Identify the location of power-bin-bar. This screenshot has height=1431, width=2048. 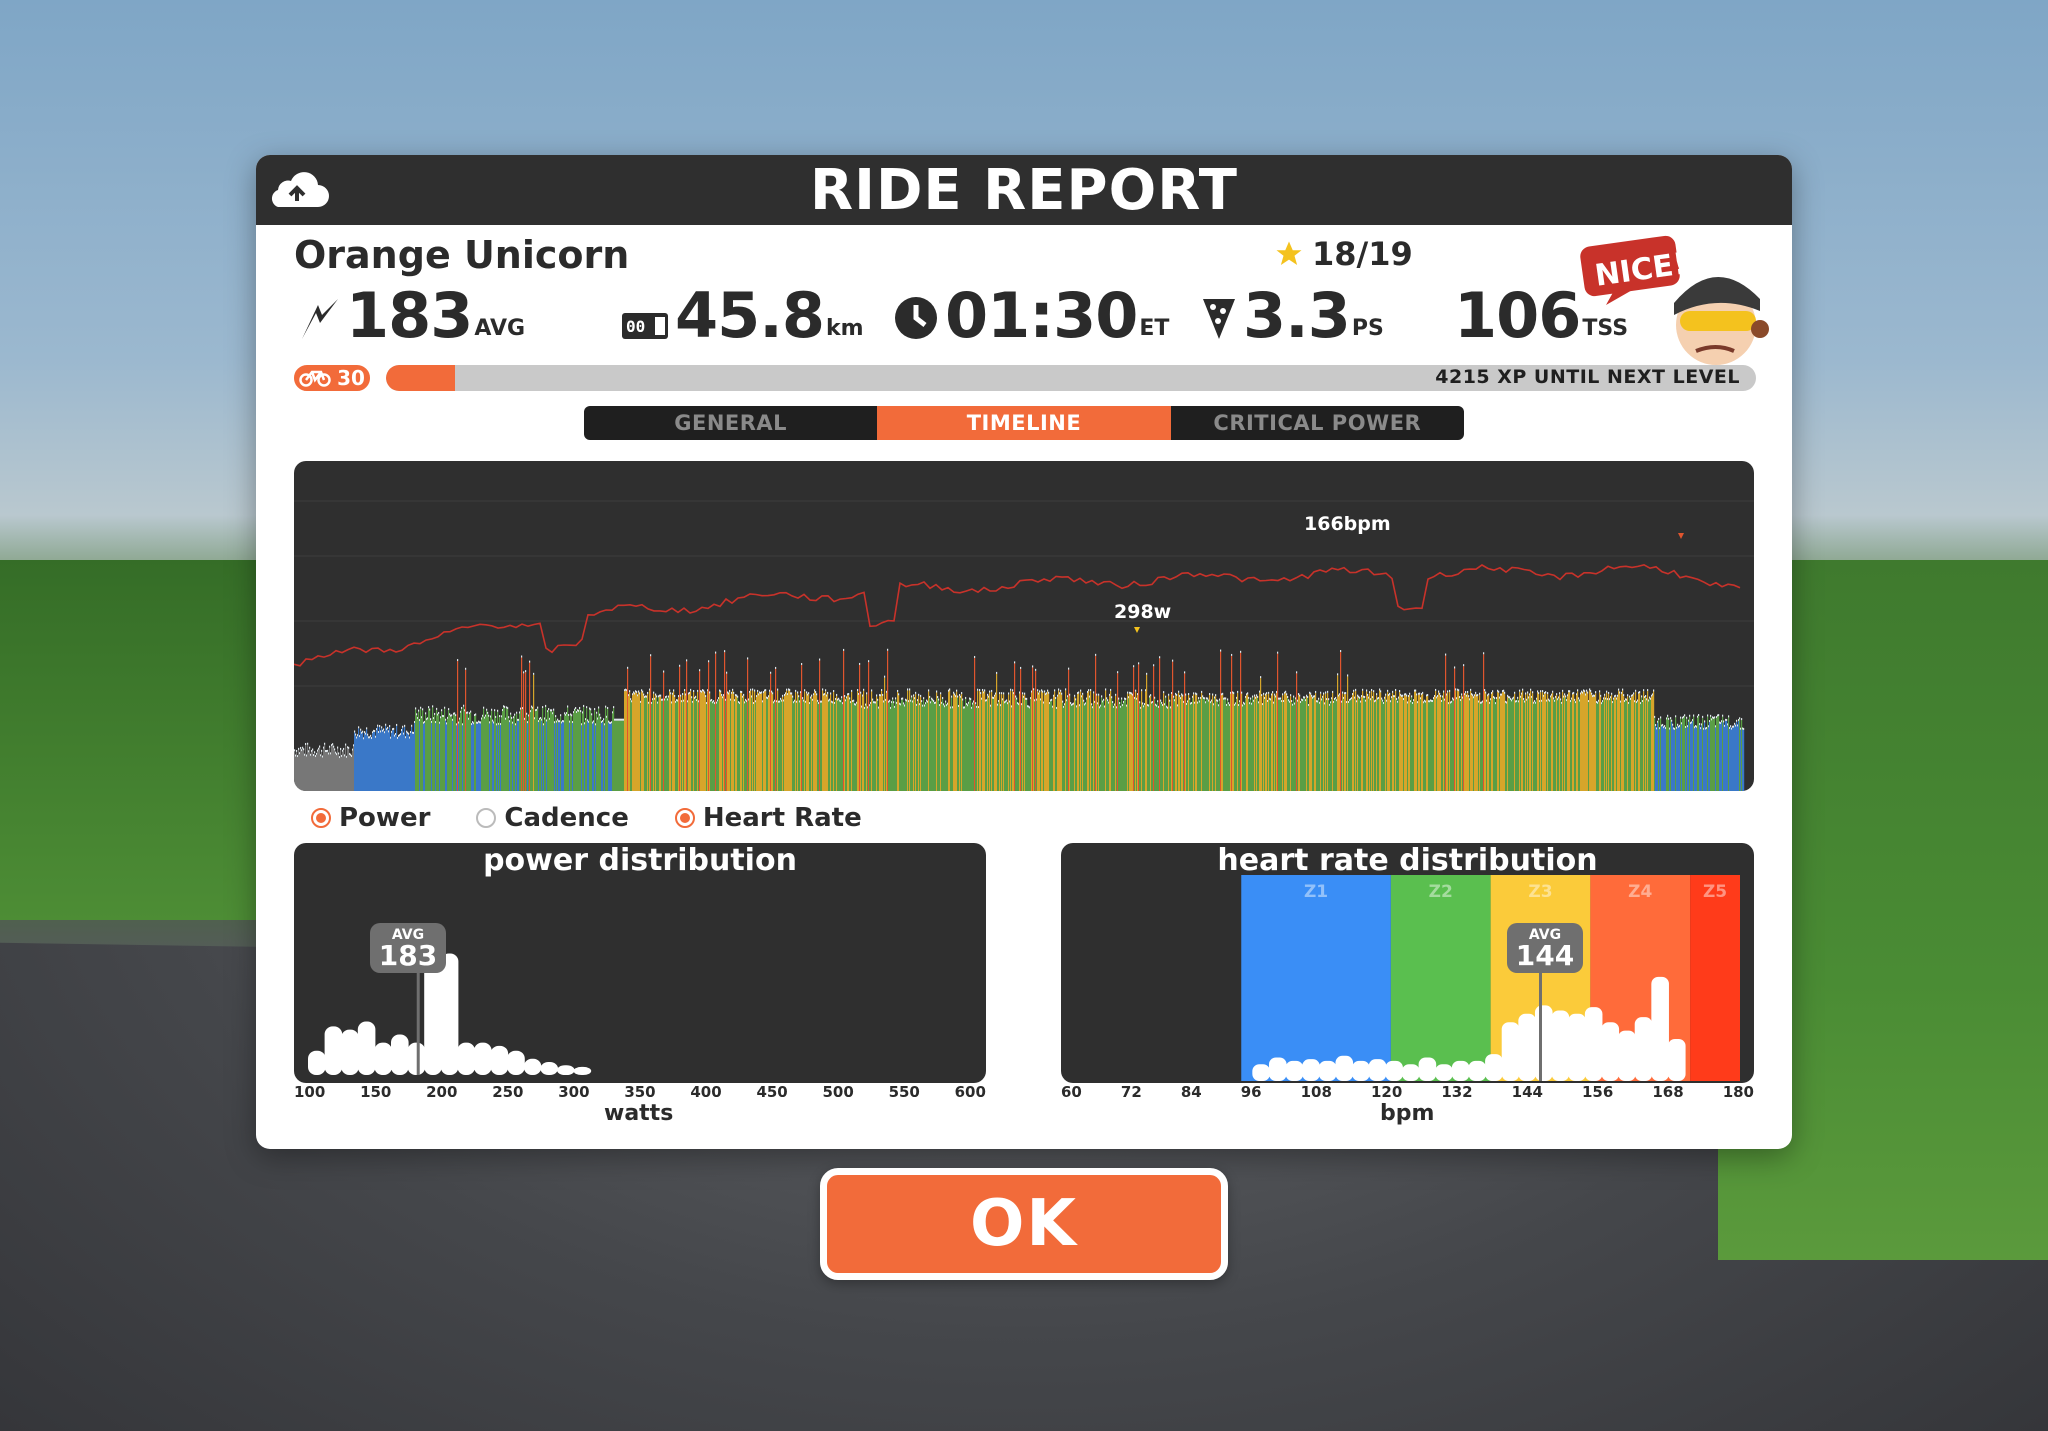
(499, 1060).